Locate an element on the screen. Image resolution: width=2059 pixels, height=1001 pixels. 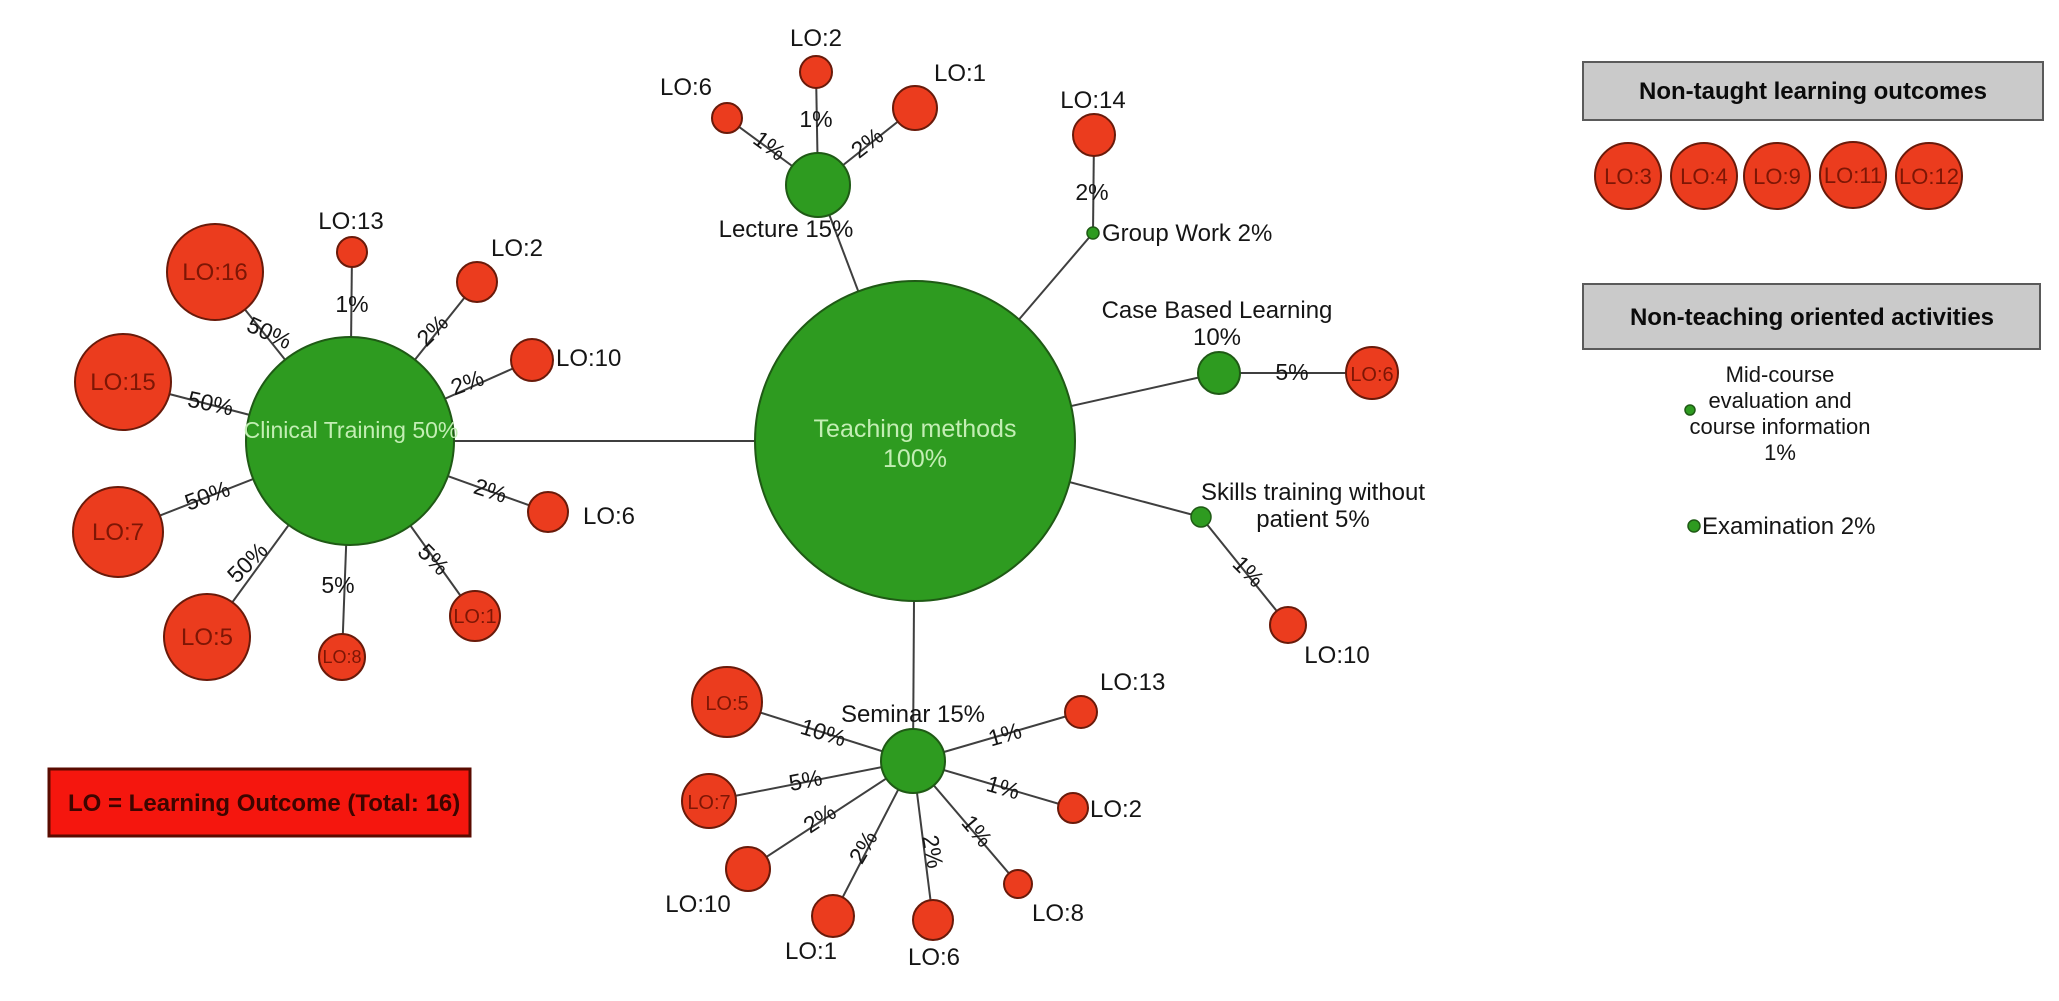
seminar-lo1-label: LO:1 is located at coordinates (811, 951).